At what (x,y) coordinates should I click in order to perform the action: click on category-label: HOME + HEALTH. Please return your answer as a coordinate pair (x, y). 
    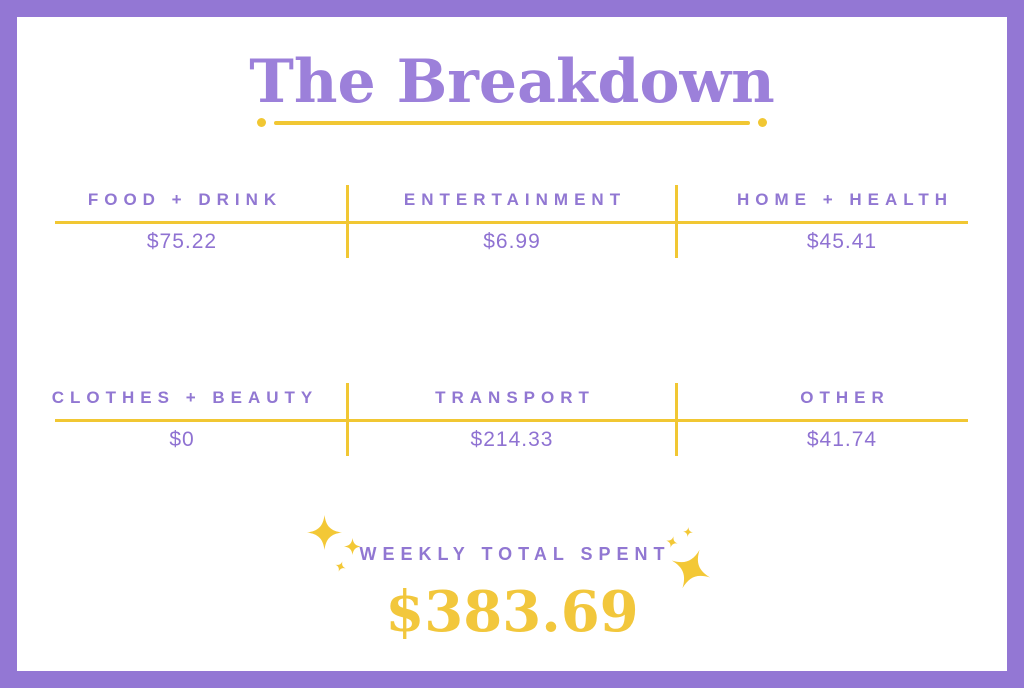
    Looking at the image, I should click on (845, 199).